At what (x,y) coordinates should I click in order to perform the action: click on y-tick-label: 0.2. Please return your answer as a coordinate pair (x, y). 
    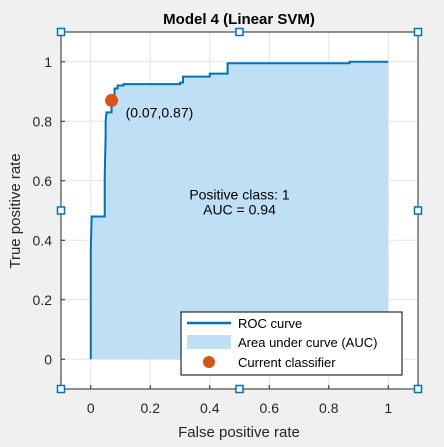
    Looking at the image, I should click on (43, 300).